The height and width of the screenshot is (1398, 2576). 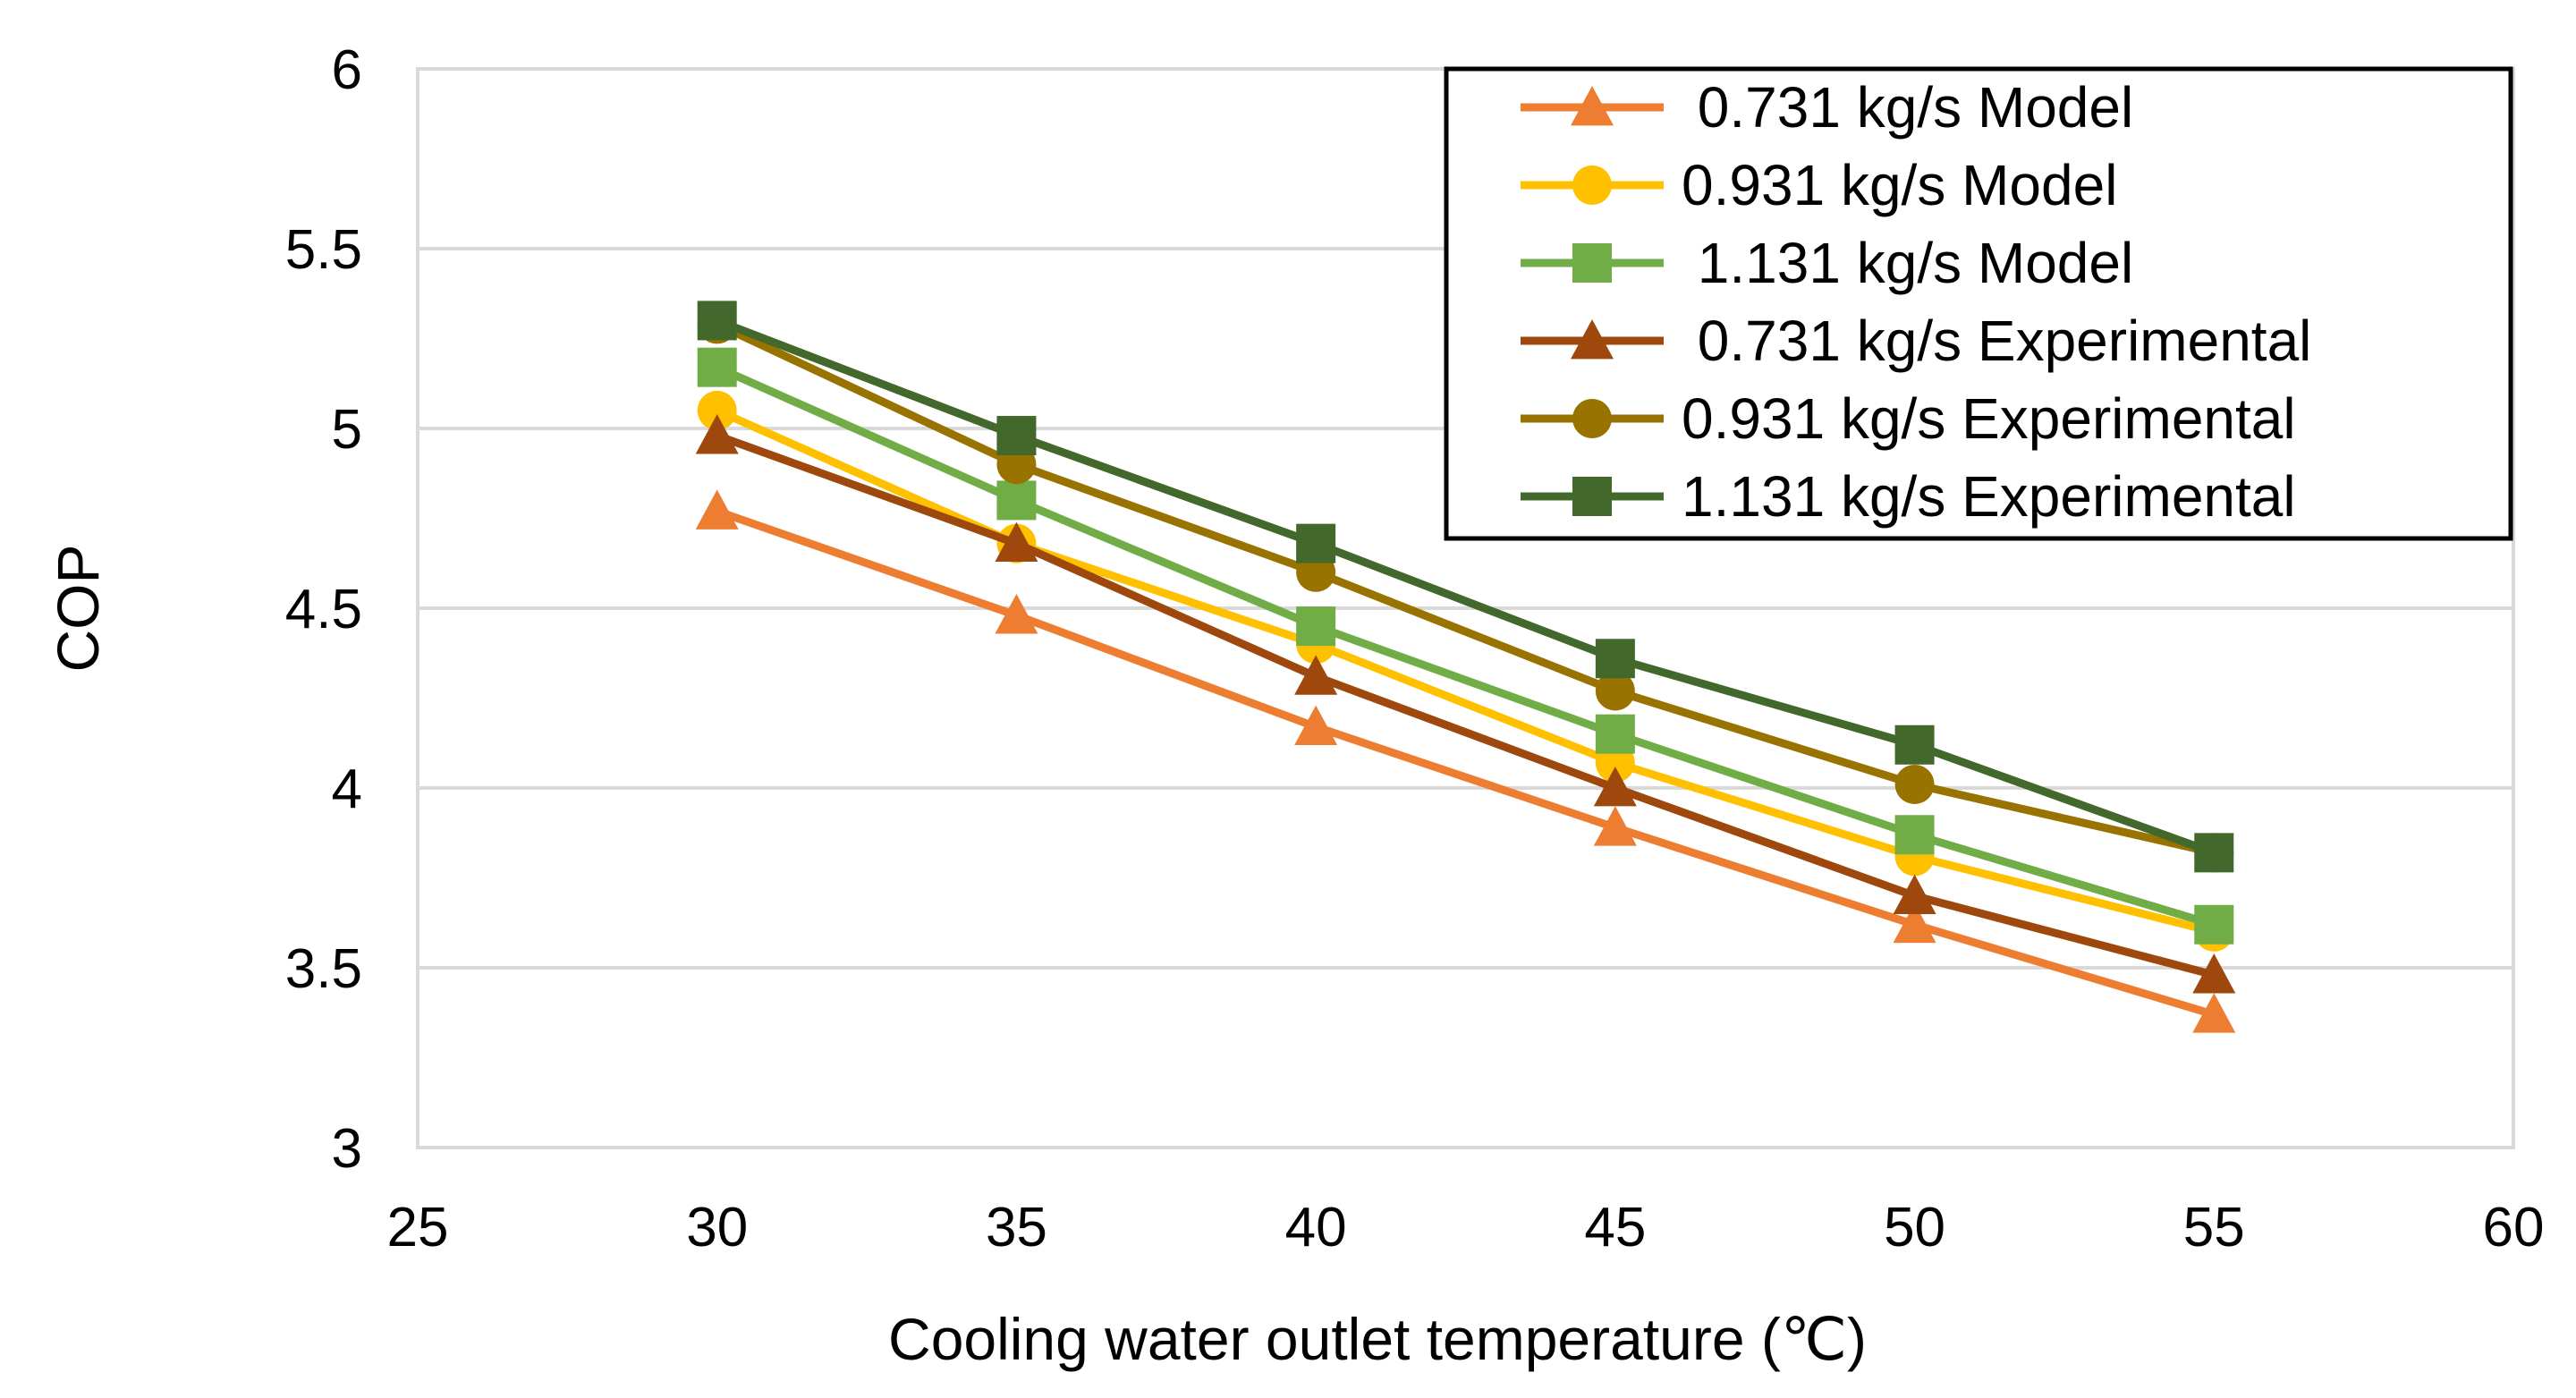 I want to click on legend-entry-5: 0.931 kg/s Experimental, so click(x=1908, y=418).